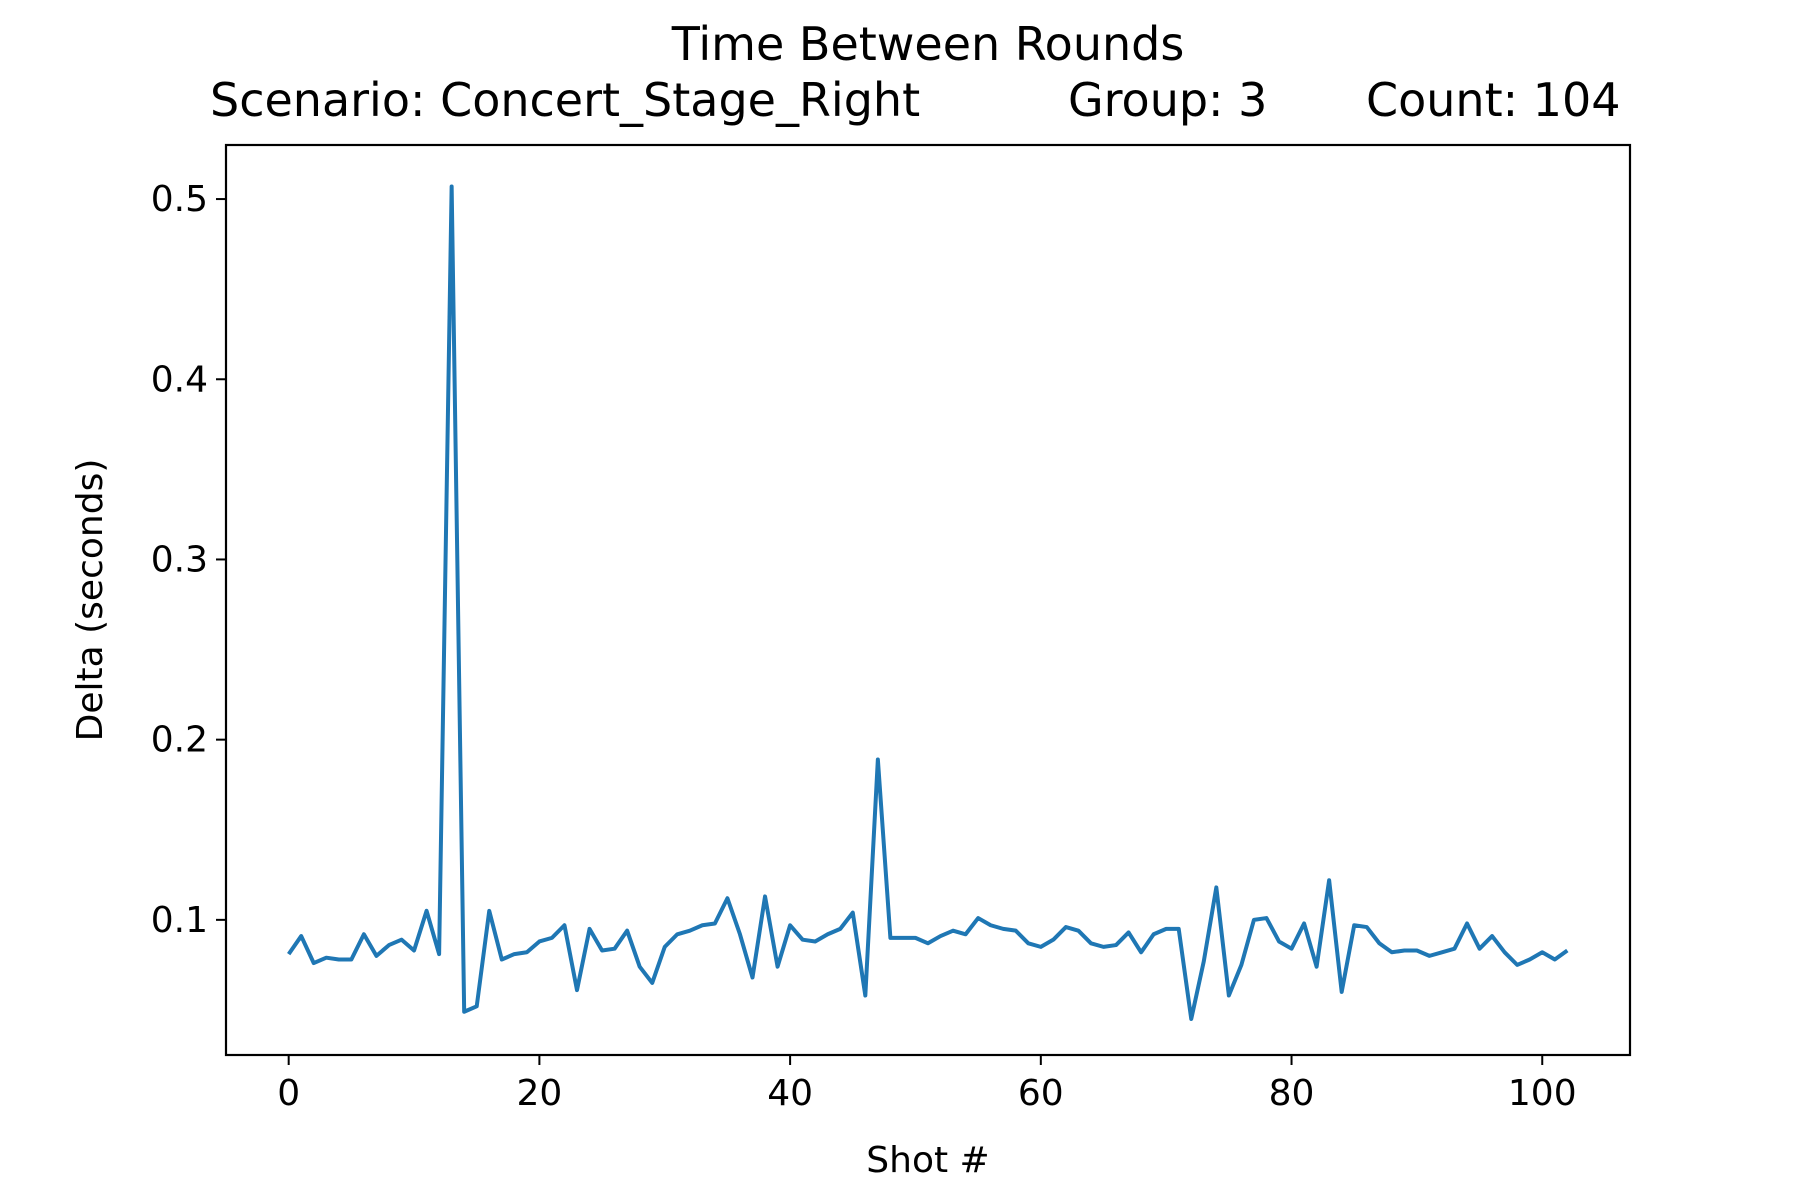 The image size is (1800, 1200). I want to click on x-tick-label: 40, so click(790, 1093).